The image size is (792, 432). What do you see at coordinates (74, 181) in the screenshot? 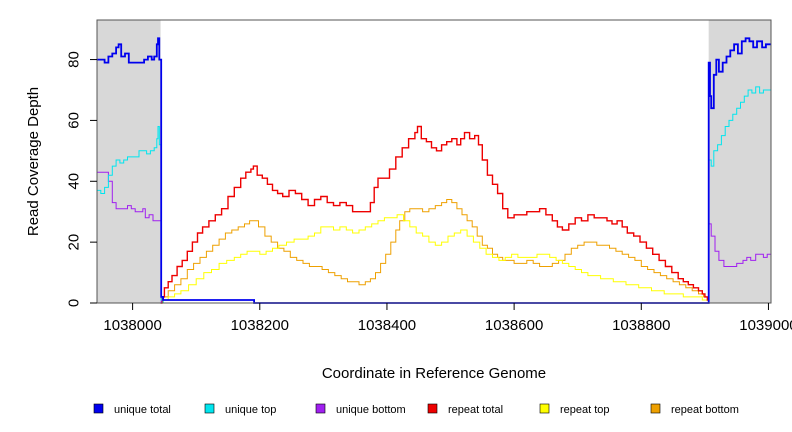
I see `y-tick-label: 40` at bounding box center [74, 181].